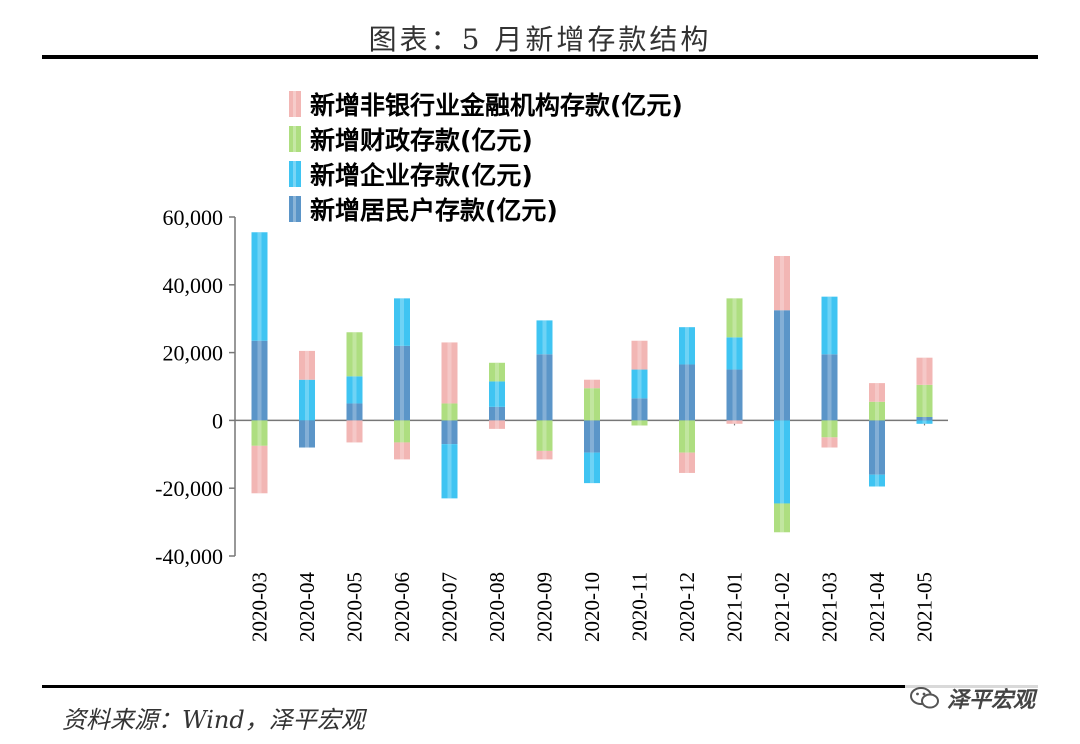 This screenshot has height=744, width=1080. I want to click on legend-label-corporate: 新增企业存款(亿元), so click(421, 175).